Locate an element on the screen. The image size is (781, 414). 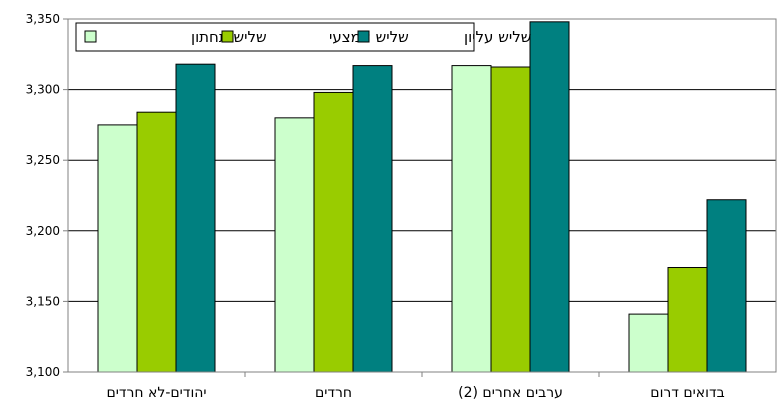
y-tick-label: 3,250 is located at coordinates (43, 160).